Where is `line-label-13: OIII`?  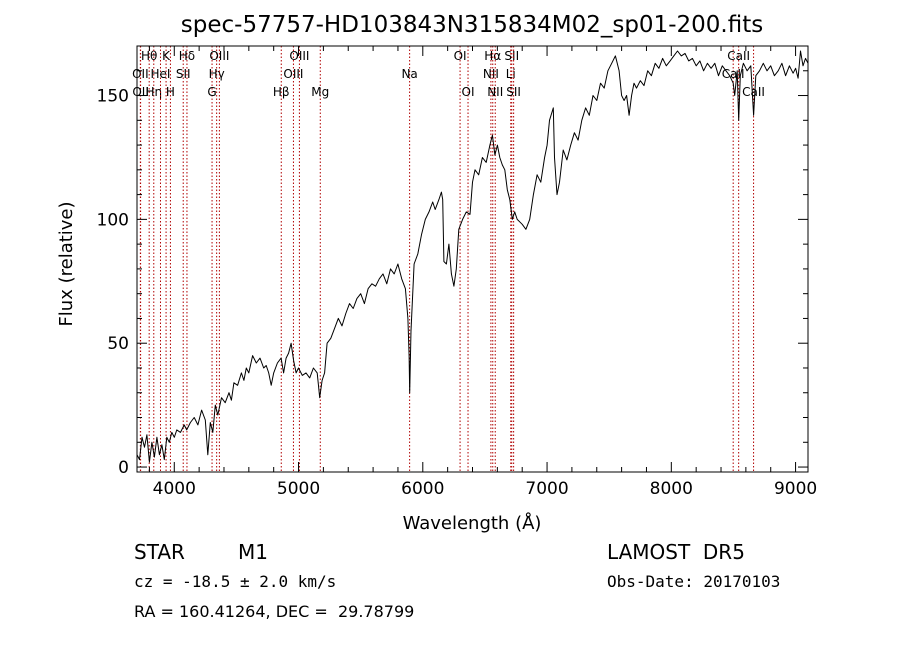 line-label-13: OIII is located at coordinates (293, 74).